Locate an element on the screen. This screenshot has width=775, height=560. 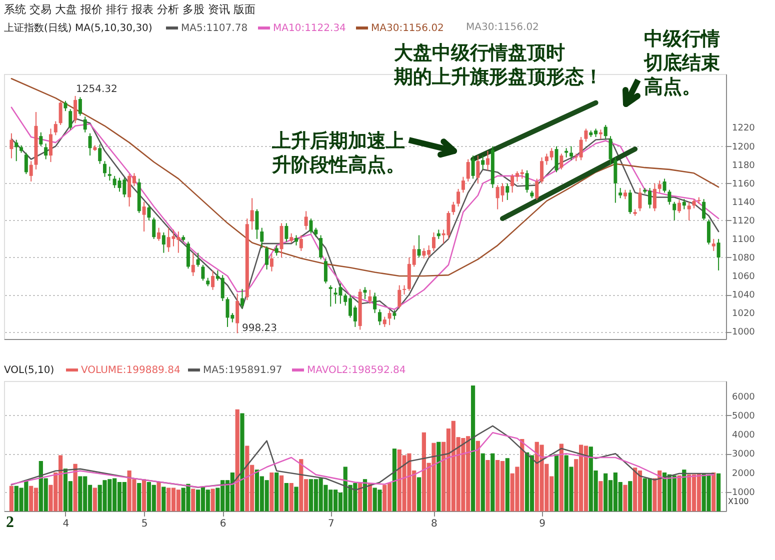
annotation: 大盘中级行情盘顶时期的上升旗形盘顶形态！ is located at coordinates (498, 65).